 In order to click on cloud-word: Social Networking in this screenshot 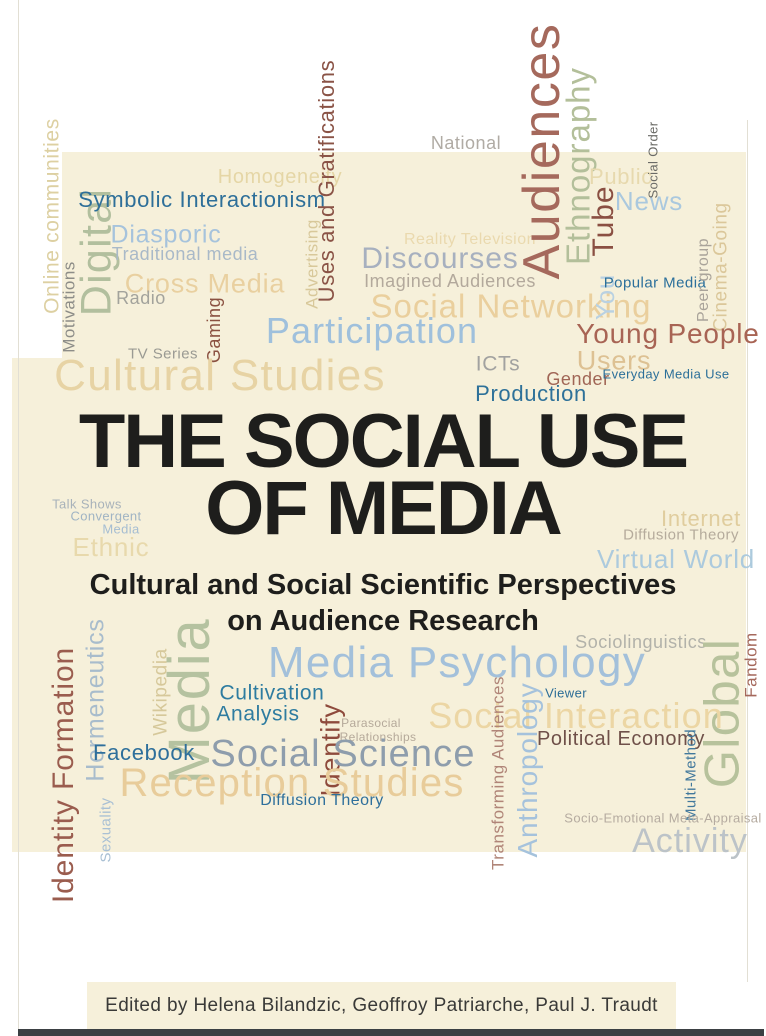, I will do `click(511, 306)`.